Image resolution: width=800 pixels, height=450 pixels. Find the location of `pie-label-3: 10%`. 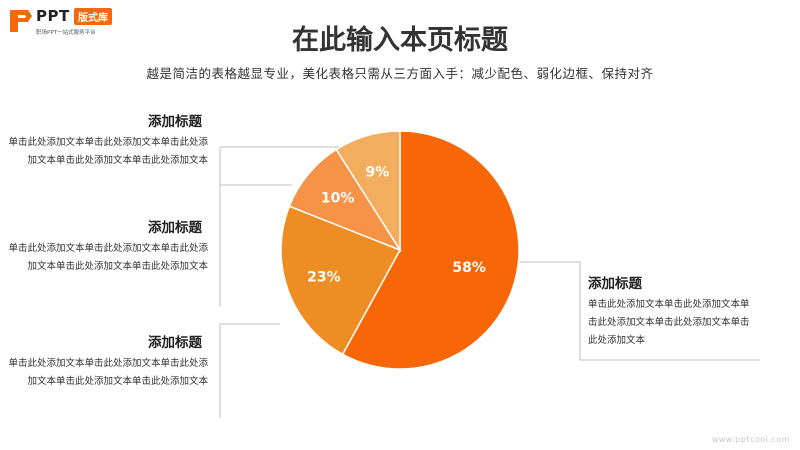

pie-label-3: 10% is located at coordinates (338, 198).